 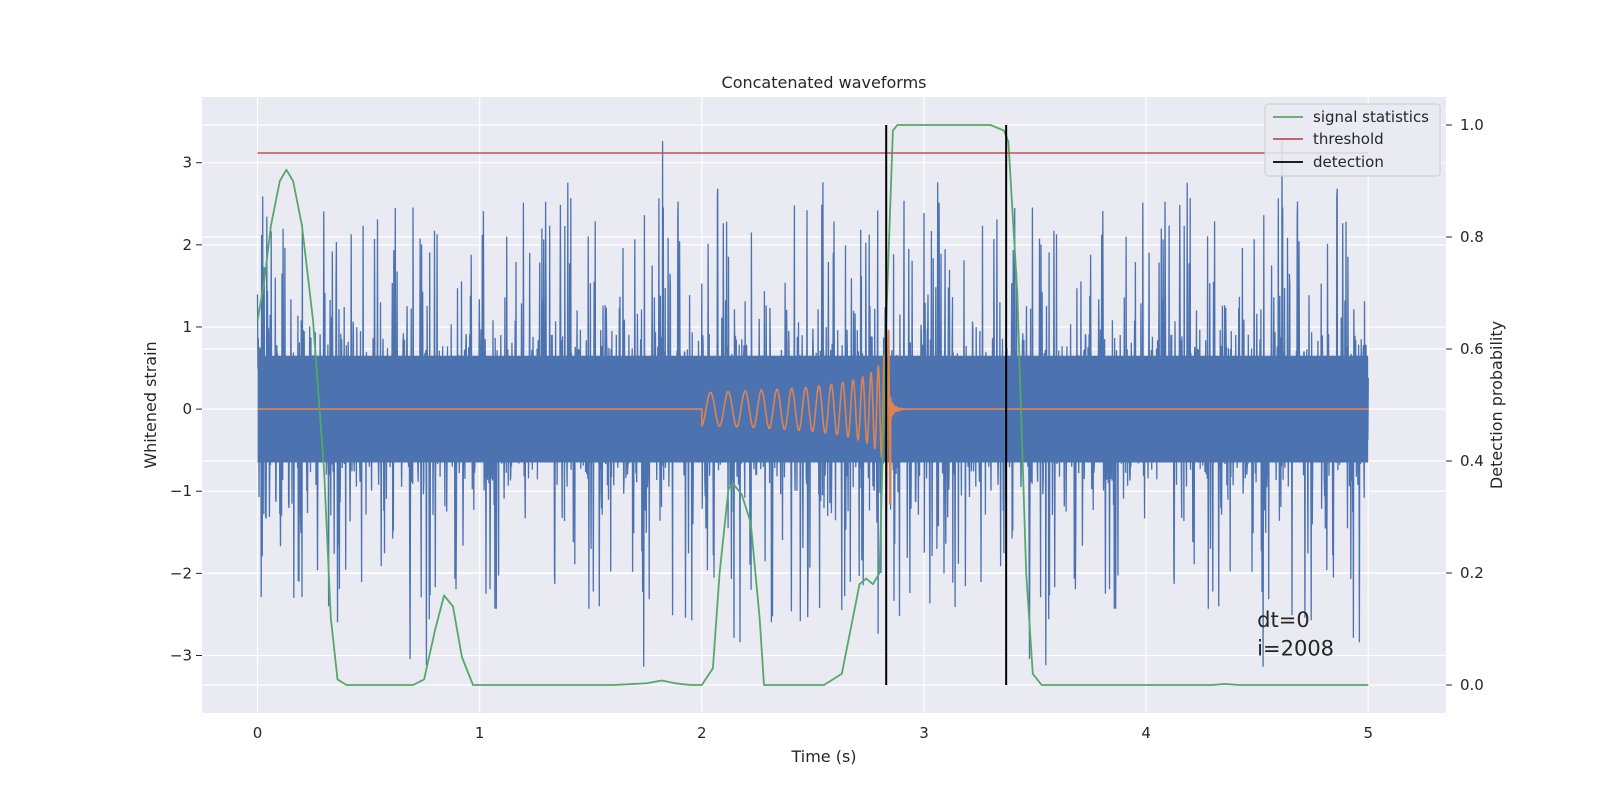 What do you see at coordinates (823, 756) in the screenshot?
I see `x-axis-label: Time (s)` at bounding box center [823, 756].